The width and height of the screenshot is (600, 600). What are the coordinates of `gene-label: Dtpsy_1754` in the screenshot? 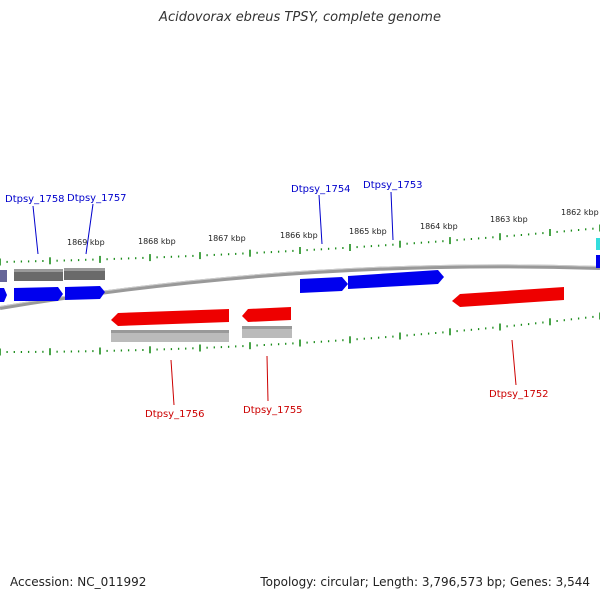 It's located at (321, 189).